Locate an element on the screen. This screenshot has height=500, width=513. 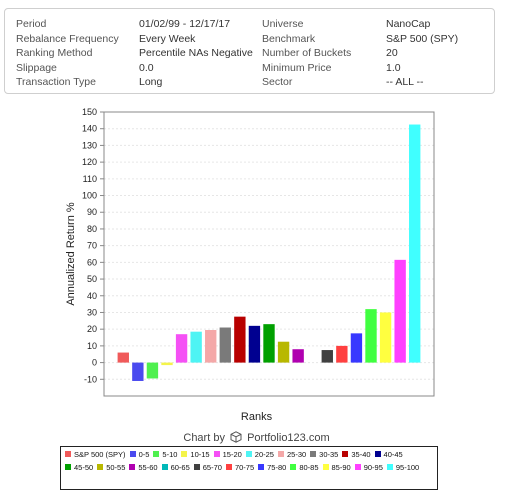
legend-item: 55-60 is located at coordinates (143, 468).